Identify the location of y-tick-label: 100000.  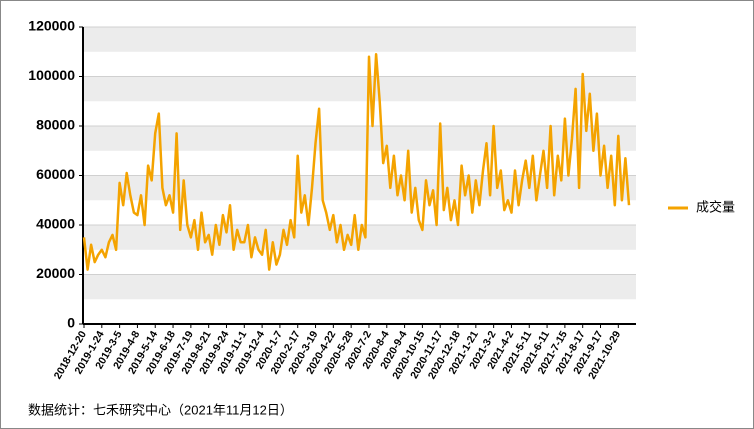
(51, 75).